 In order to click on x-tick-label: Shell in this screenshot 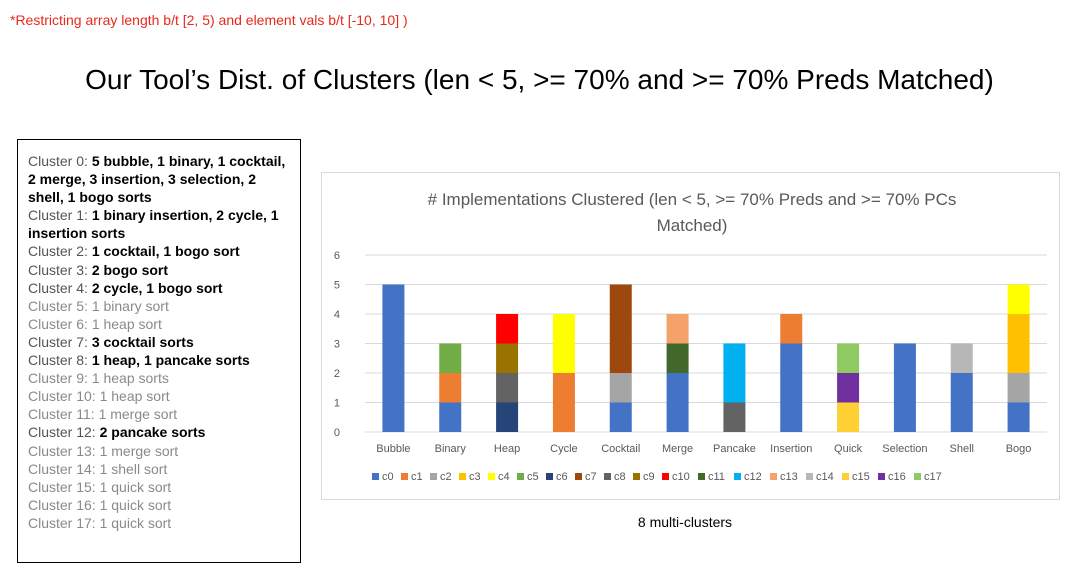, I will do `click(962, 449)`.